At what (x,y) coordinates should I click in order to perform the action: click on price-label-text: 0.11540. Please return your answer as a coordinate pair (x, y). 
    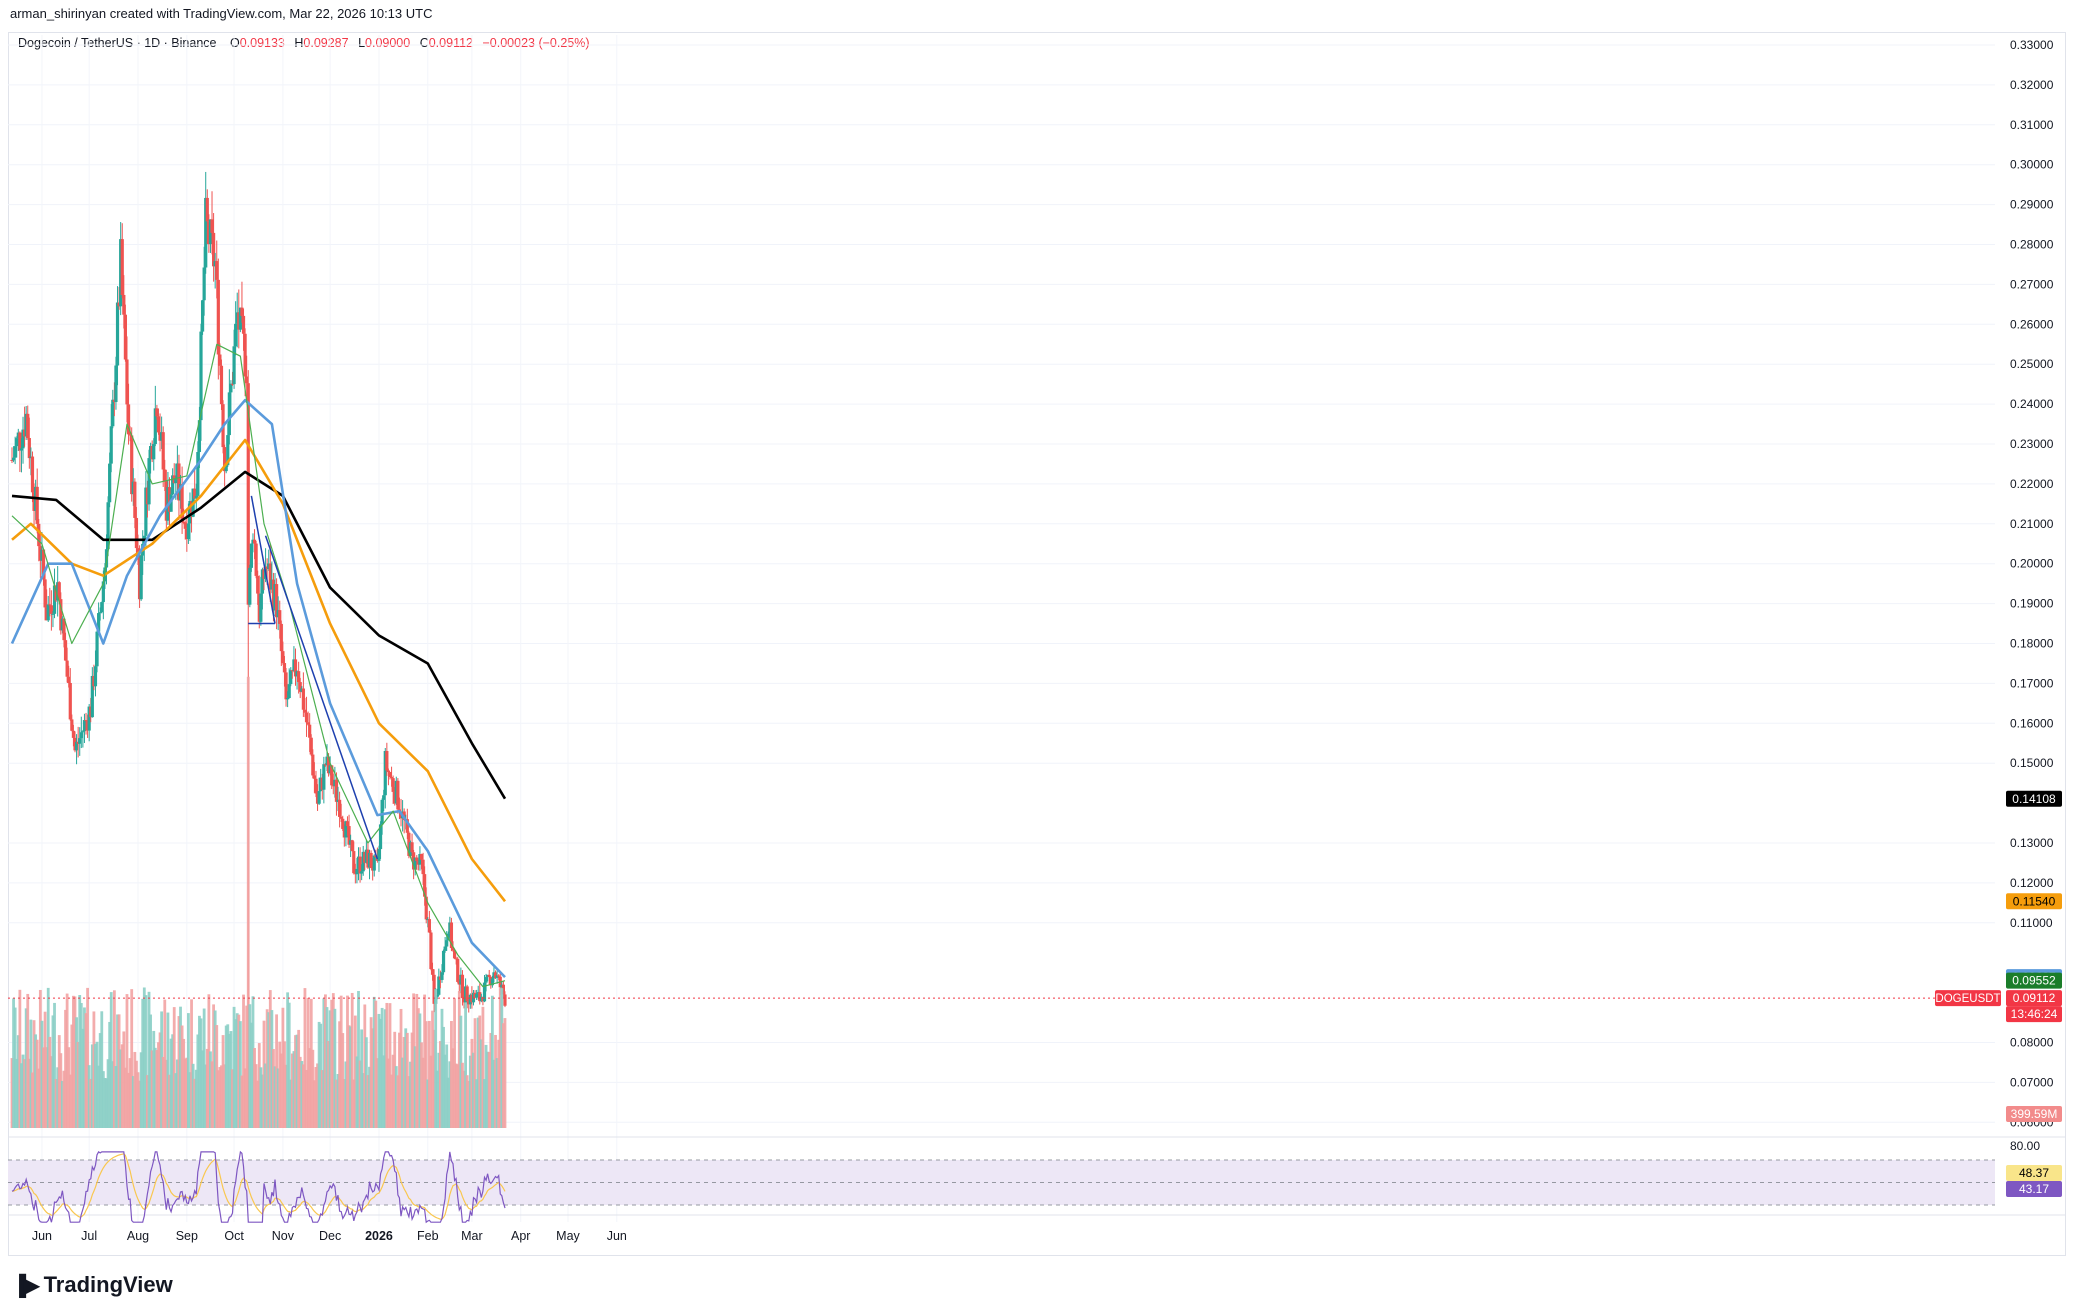
    Looking at the image, I should click on (2034, 901).